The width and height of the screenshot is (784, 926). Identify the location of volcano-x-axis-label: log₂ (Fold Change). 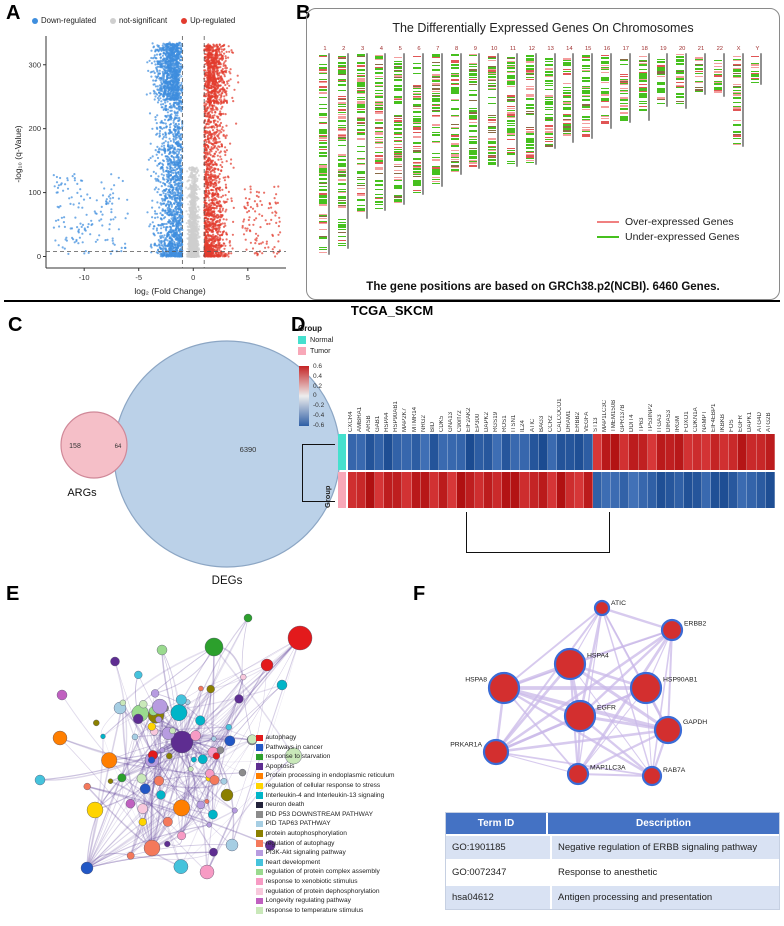
(170, 291).